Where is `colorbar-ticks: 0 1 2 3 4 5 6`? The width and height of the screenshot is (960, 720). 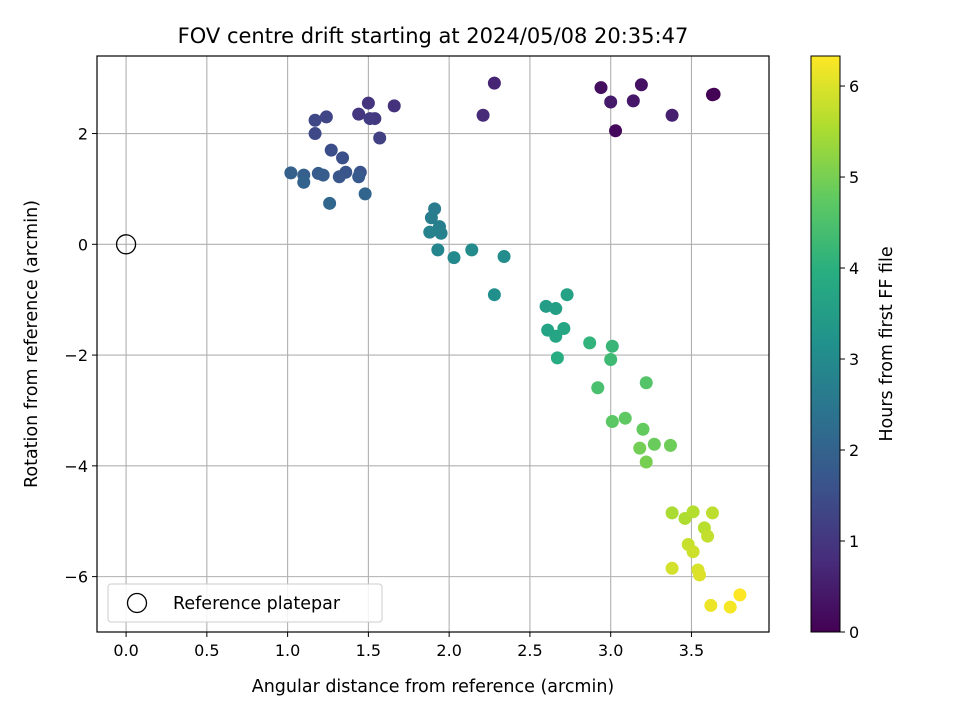
colorbar-ticks: 0 1 2 3 4 5 6 is located at coordinates (849, 359).